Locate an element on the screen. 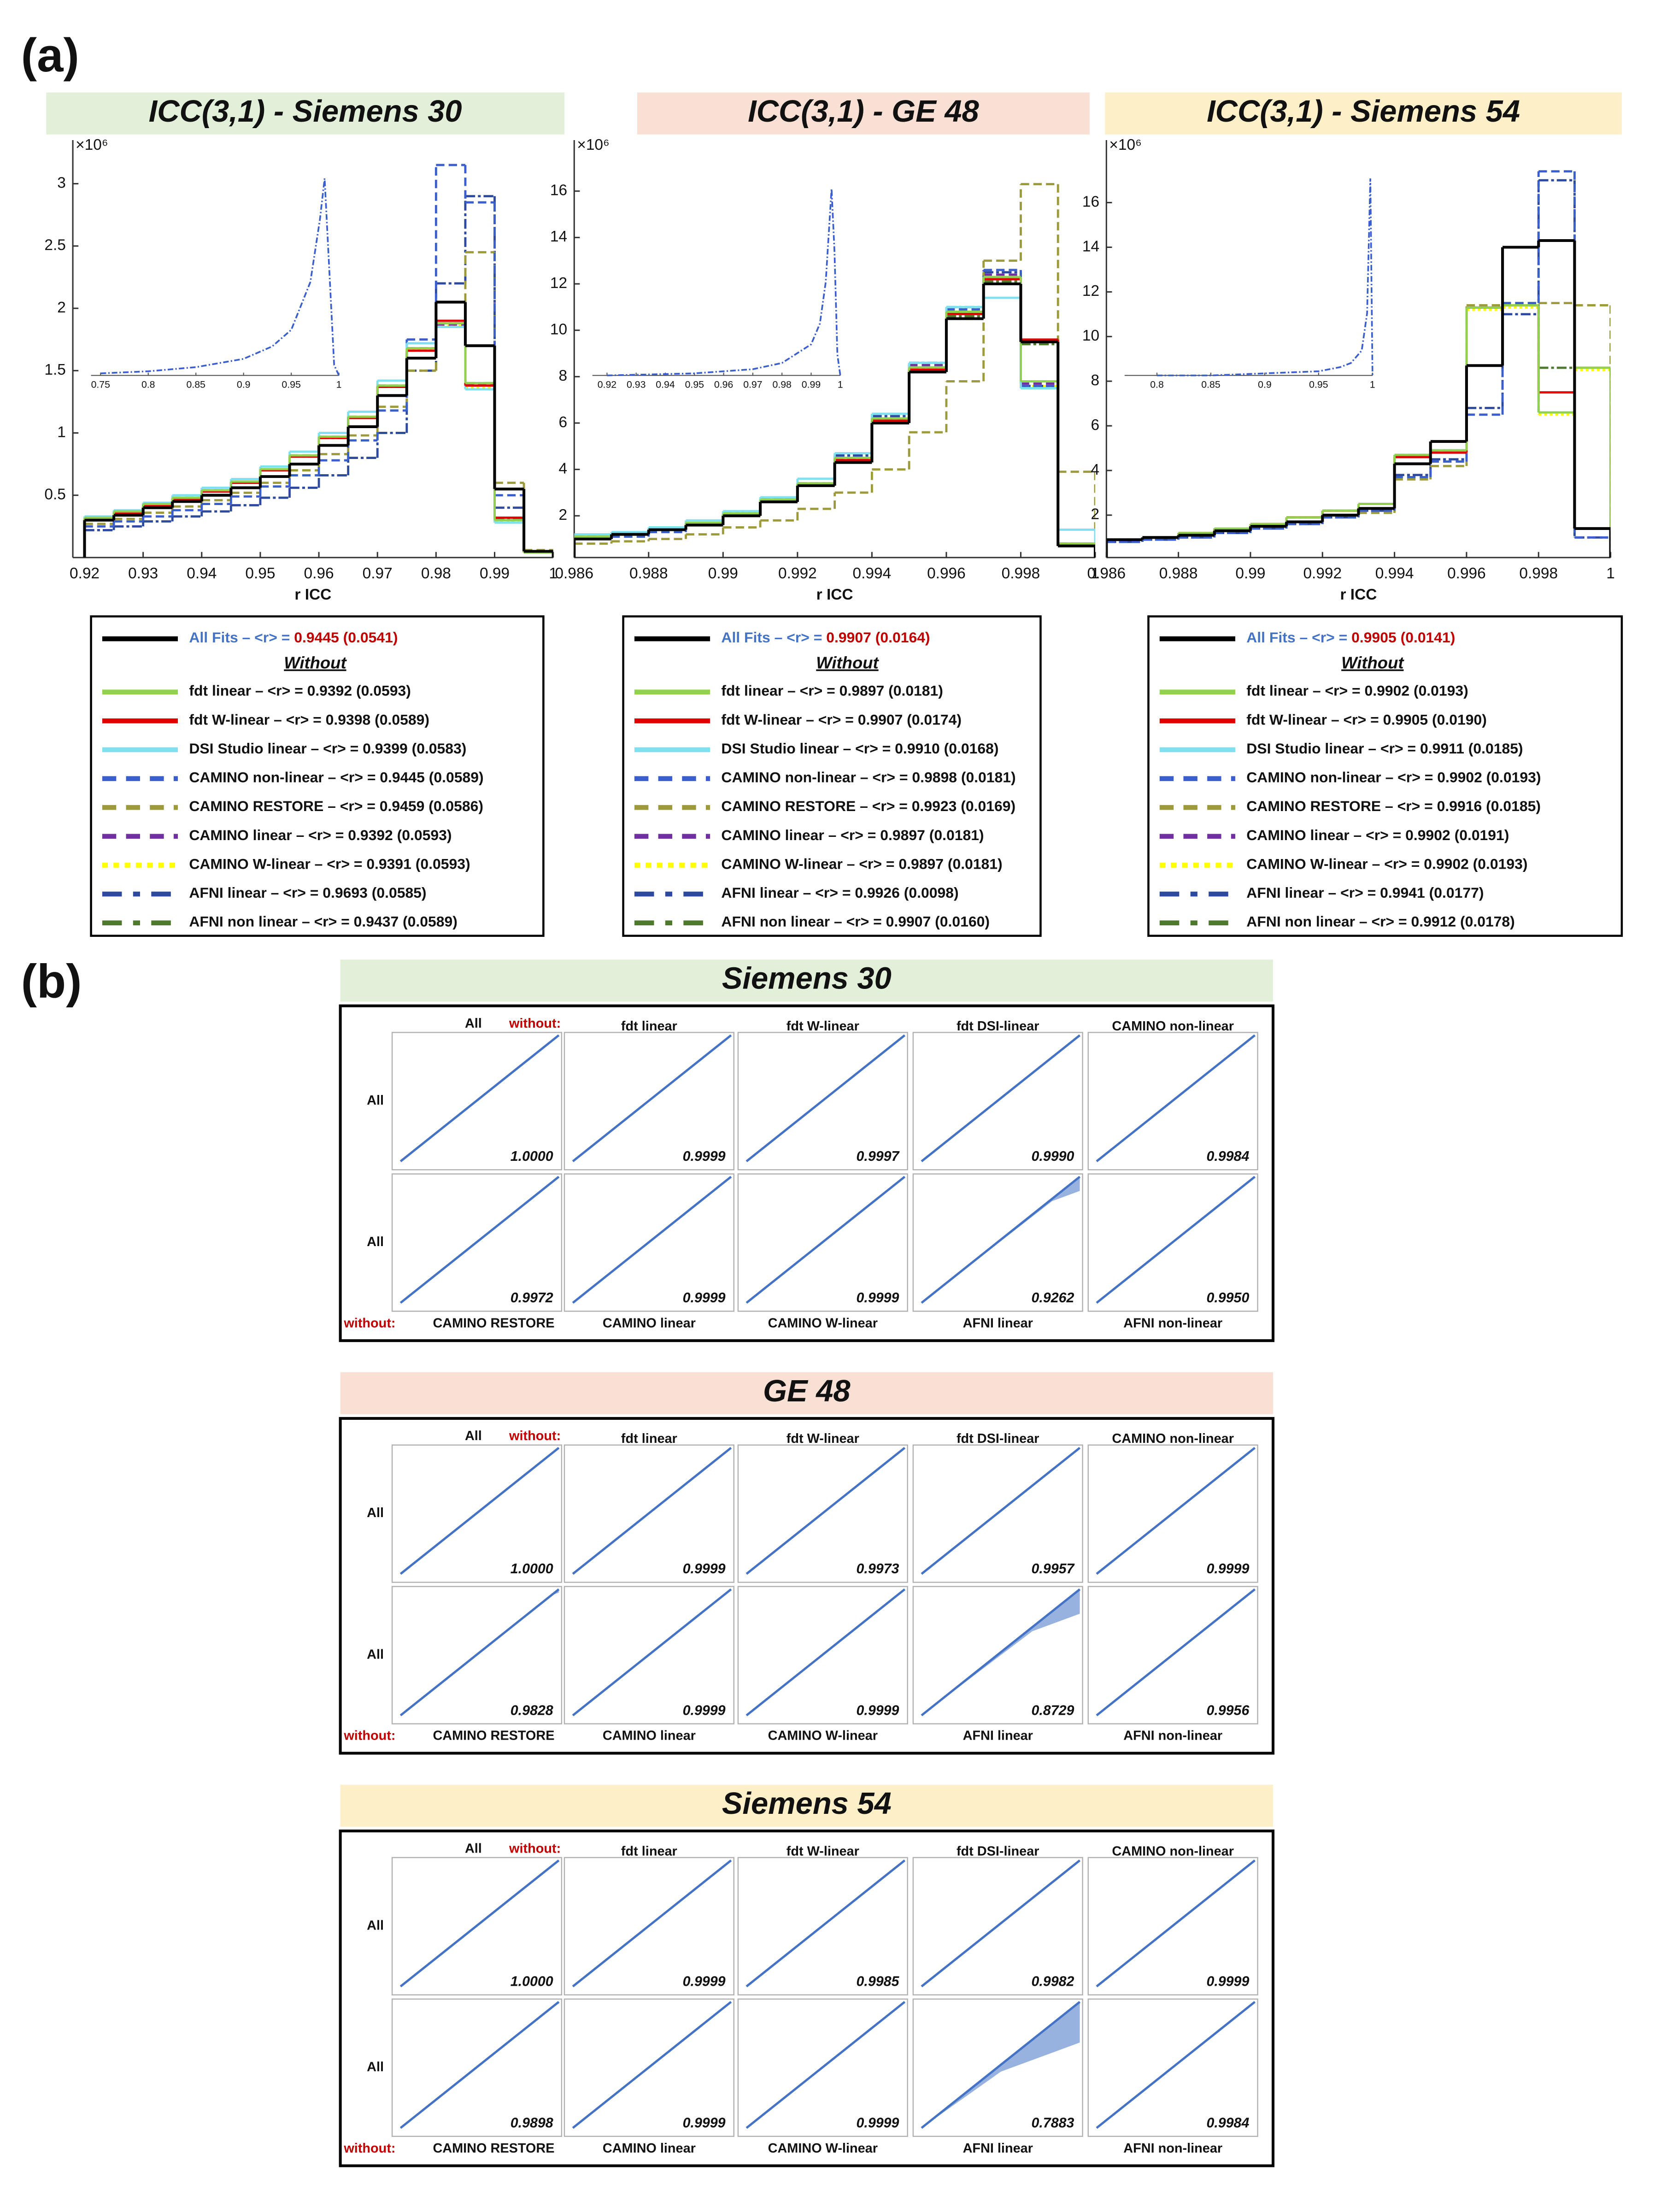  panel-label: (a) is located at coordinates (50, 55).